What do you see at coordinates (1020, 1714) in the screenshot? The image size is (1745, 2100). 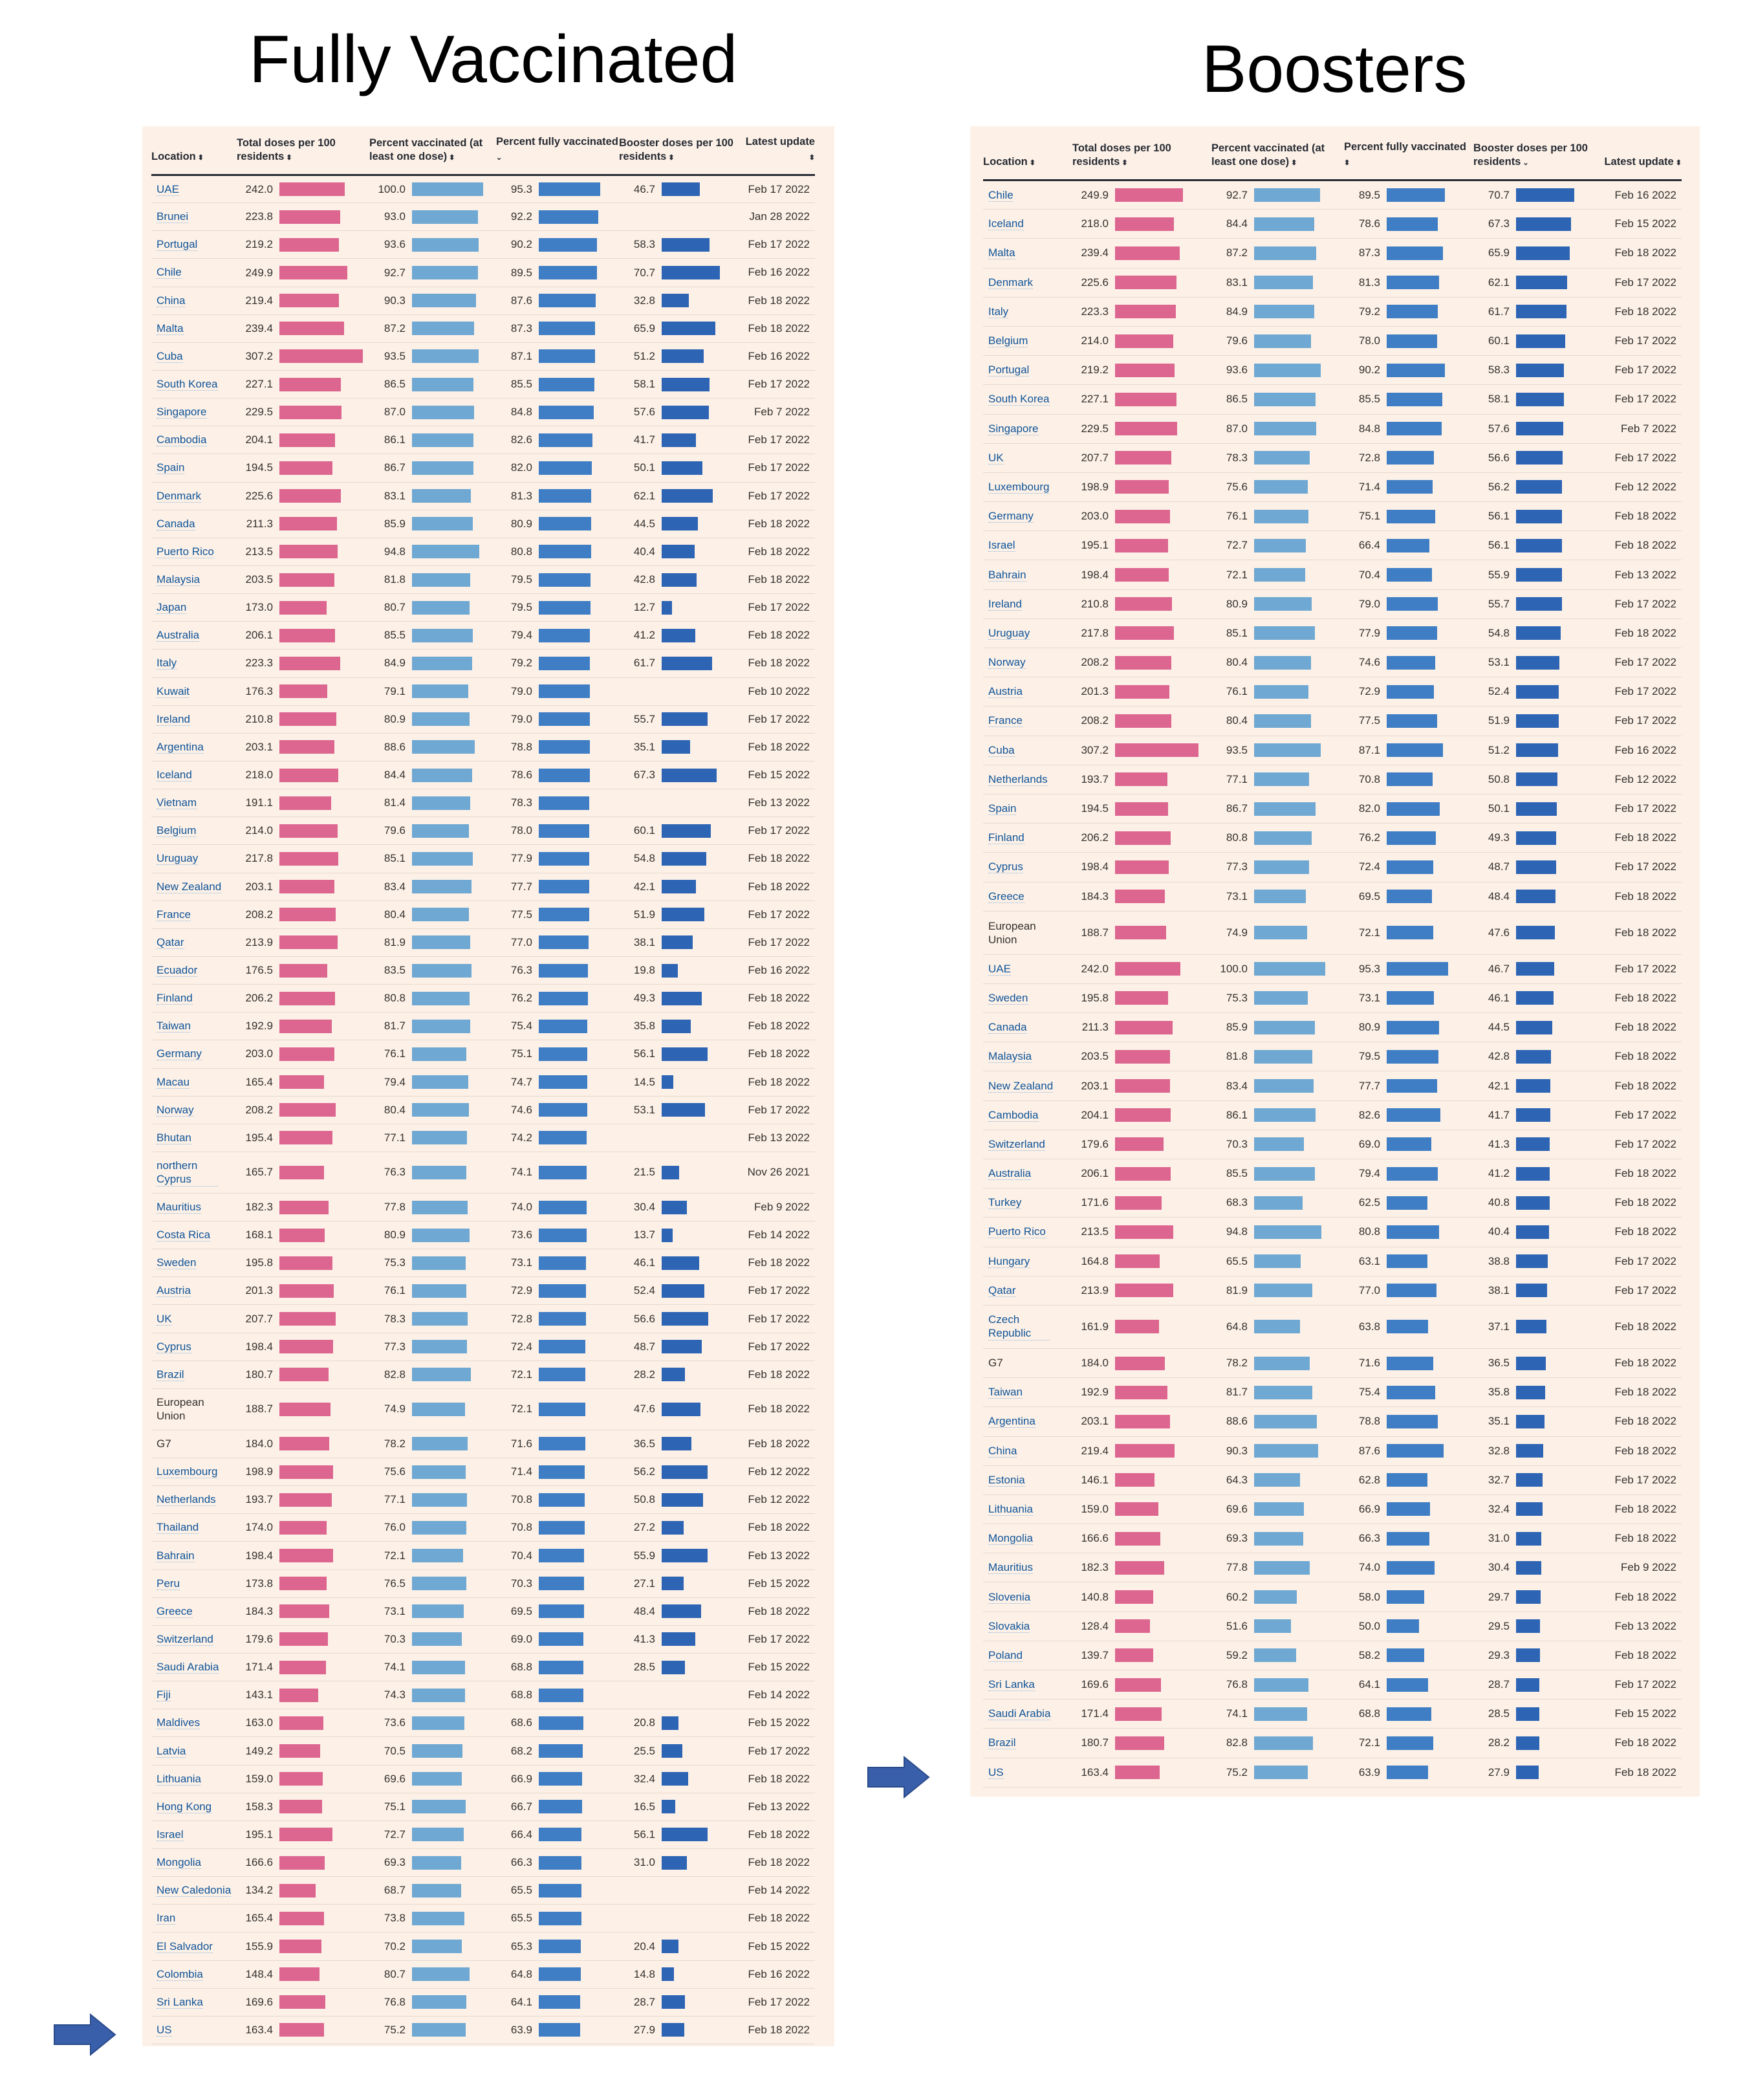 I see `location-link: Saudi Arabia` at bounding box center [1020, 1714].